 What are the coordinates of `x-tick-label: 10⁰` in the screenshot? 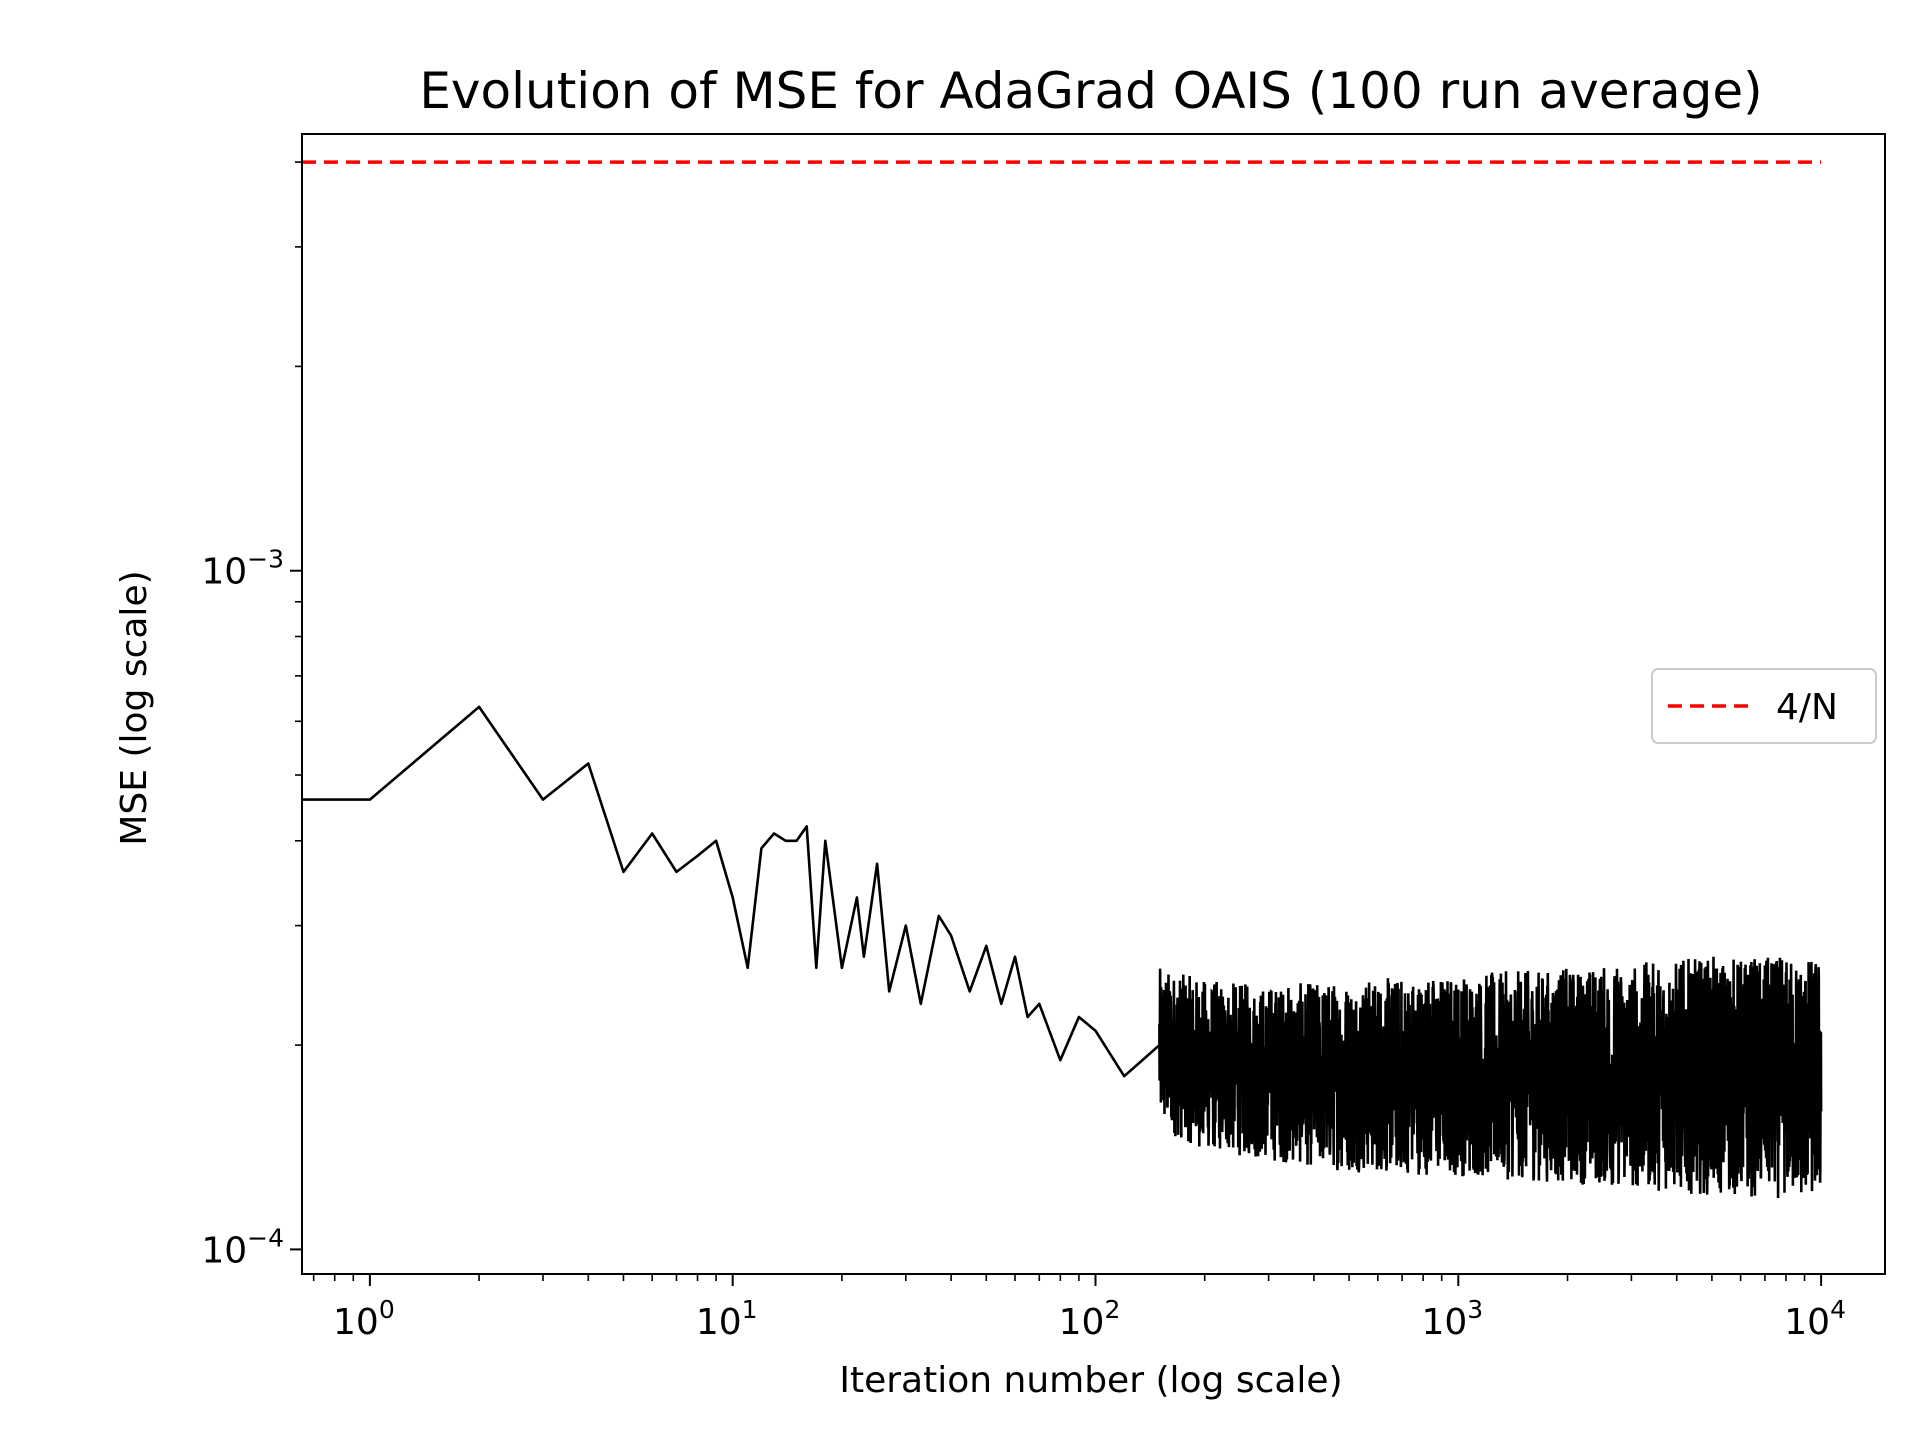 It's located at (364, 1319).